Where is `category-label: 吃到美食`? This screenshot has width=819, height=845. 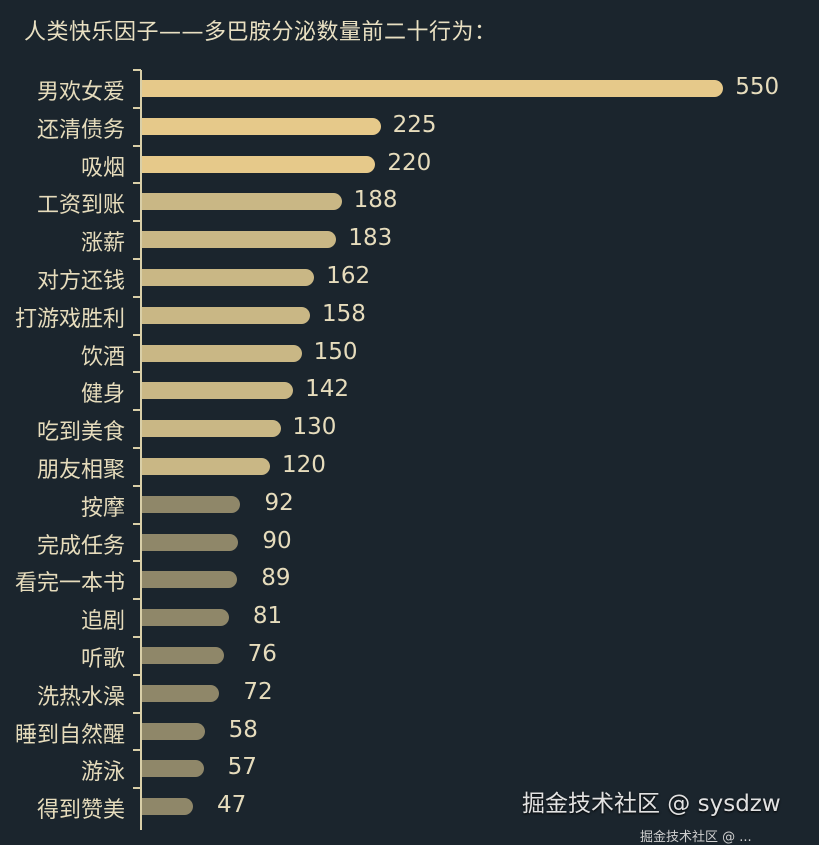 category-label: 吃到美食 is located at coordinates (80, 433).